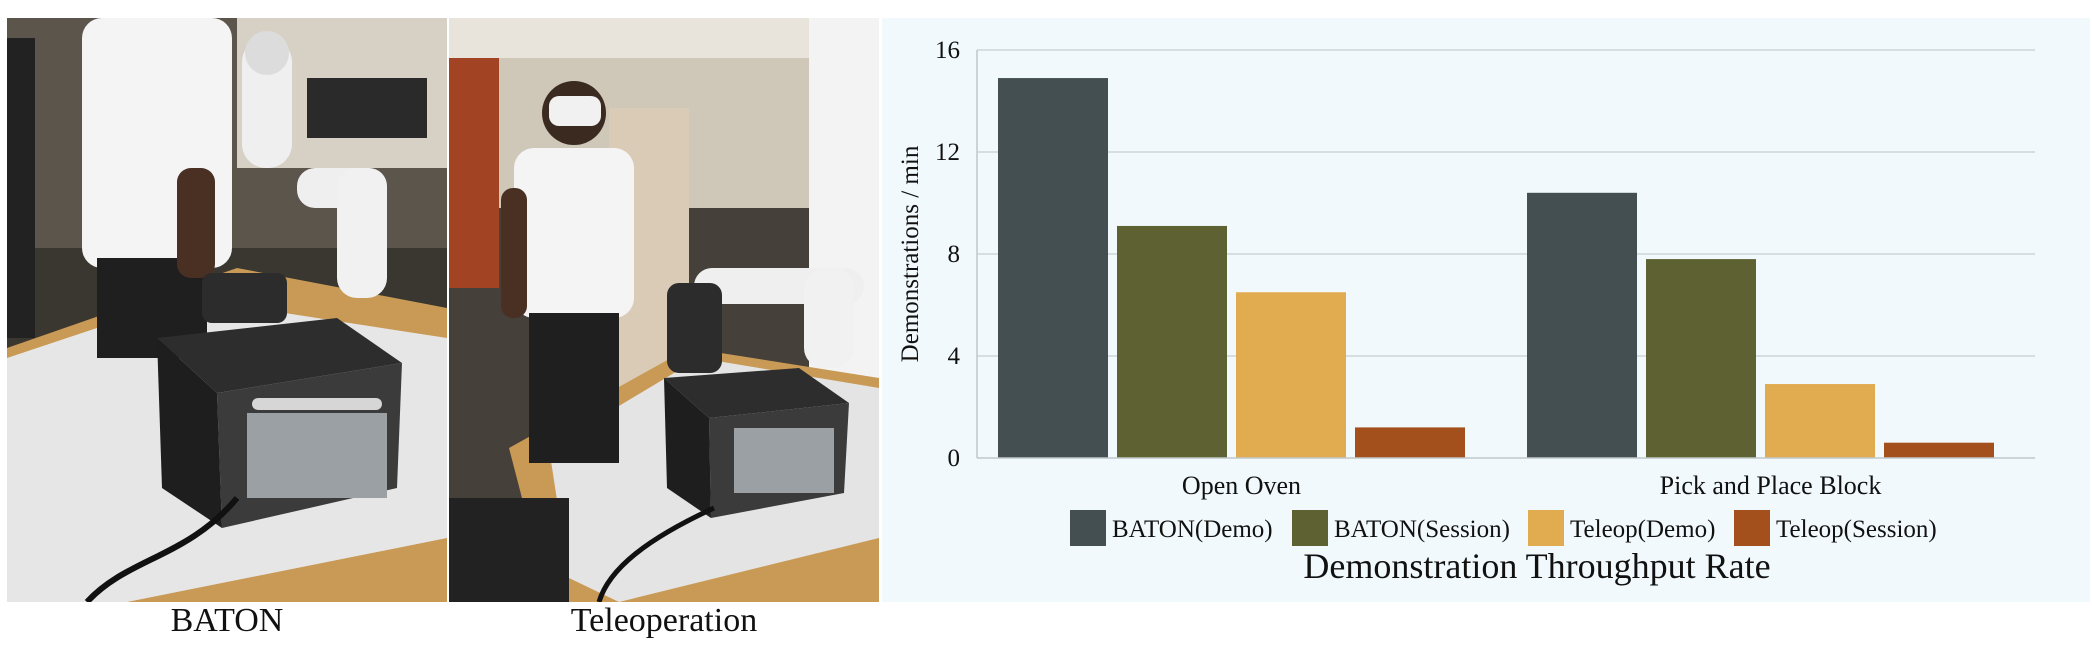 The width and height of the screenshot is (2092, 654). What do you see at coordinates (1053, 268) in the screenshot?
I see `bar-baton-demo--open-oven` at bounding box center [1053, 268].